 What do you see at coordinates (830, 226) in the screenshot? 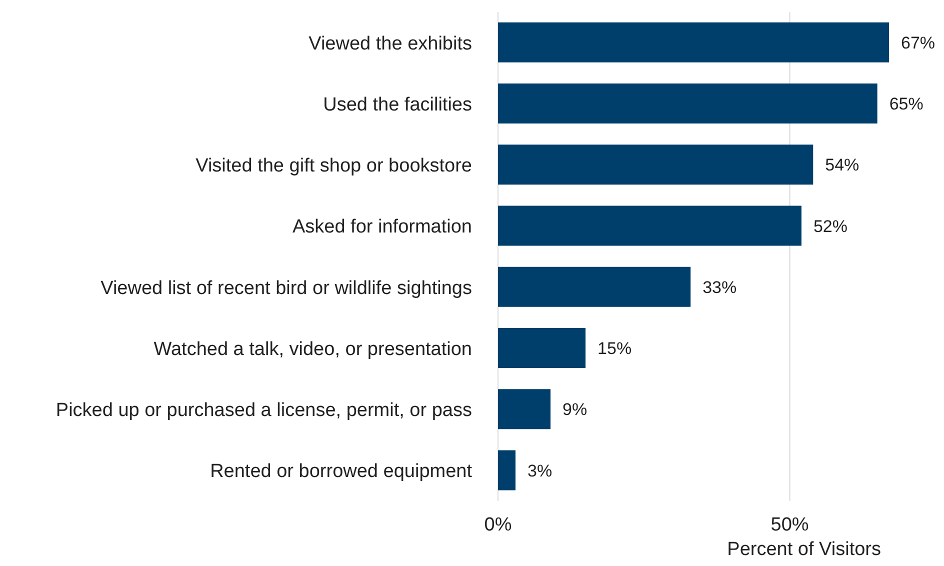
I see `data-label: 52%` at bounding box center [830, 226].